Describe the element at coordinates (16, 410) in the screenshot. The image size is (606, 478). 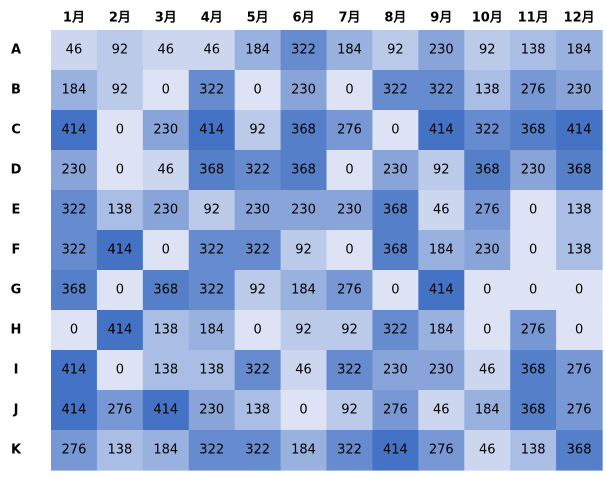
I see `row-label: J` at that location.